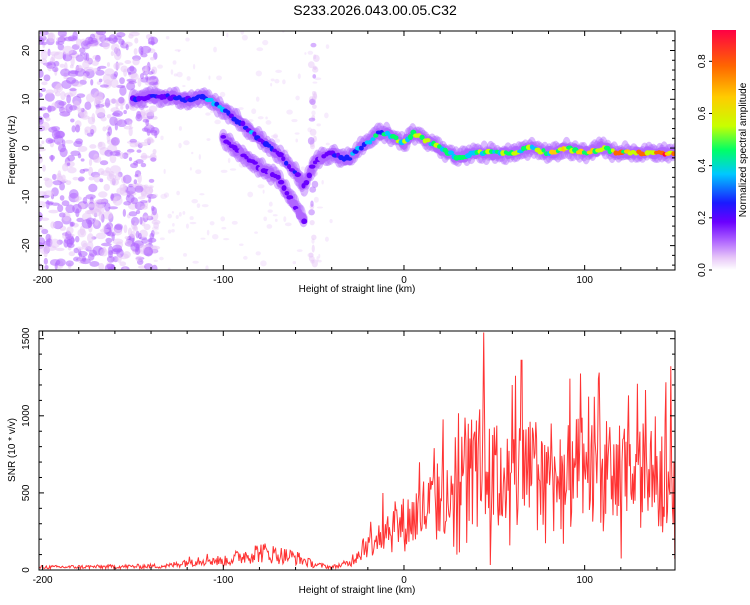 The image size is (750, 605). What do you see at coordinates (12, 450) in the screenshot?
I see `snr-ylabel: SNR (10 * v/v)` at bounding box center [12, 450].